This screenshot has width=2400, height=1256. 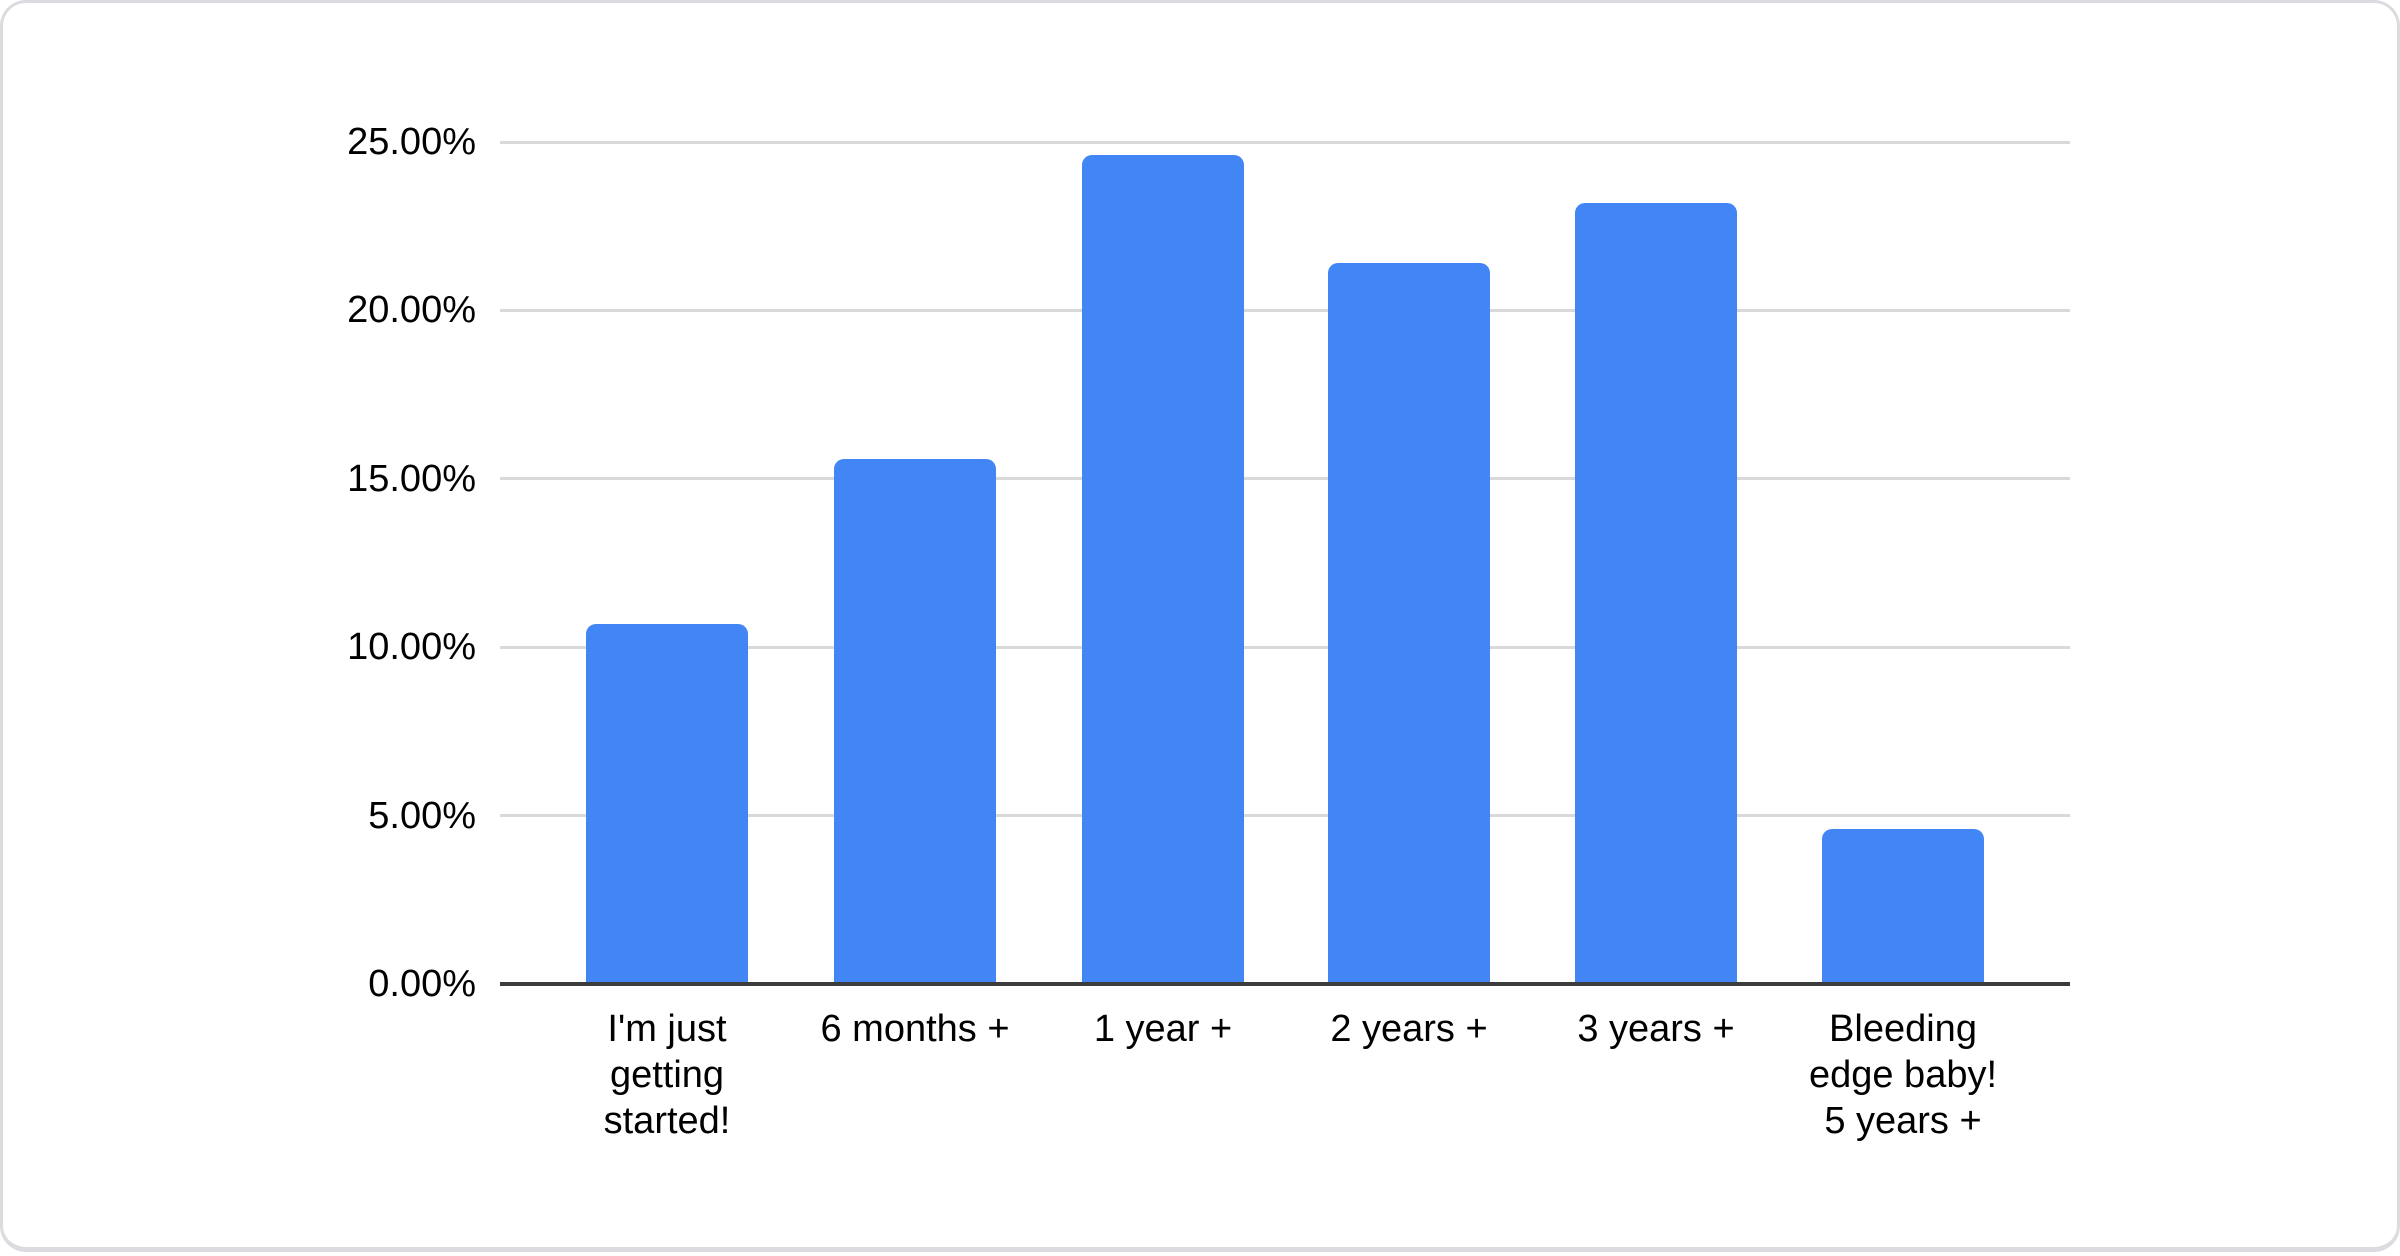 I want to click on x-category-label: 2 years +, so click(x=1409, y=1029).